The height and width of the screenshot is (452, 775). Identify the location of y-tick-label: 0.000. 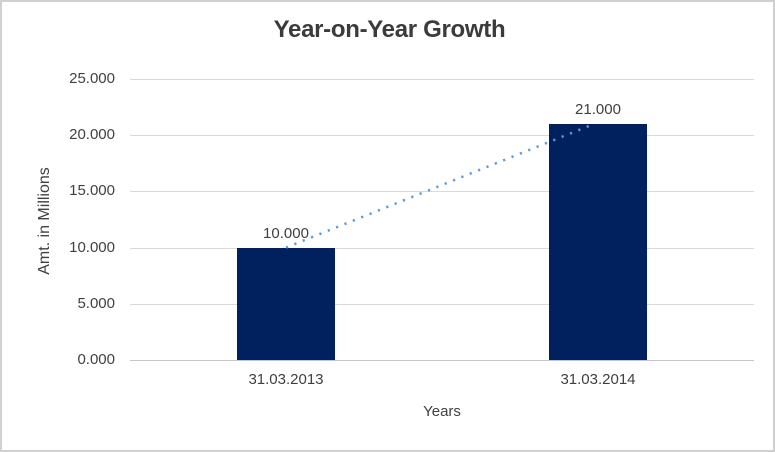
(96, 359).